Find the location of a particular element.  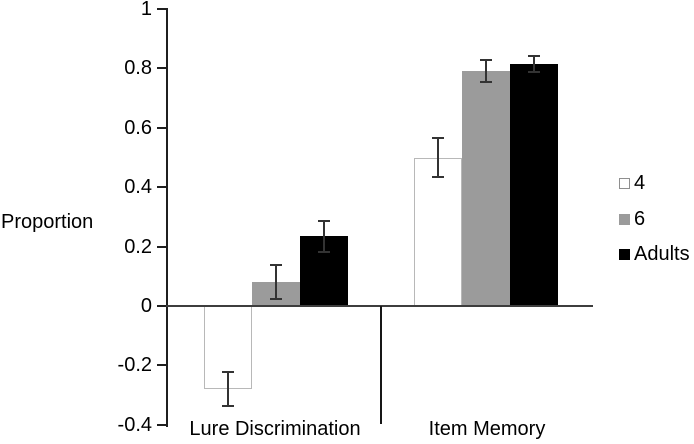

error-cap-top-4-lure-discrimination is located at coordinates (228, 372).